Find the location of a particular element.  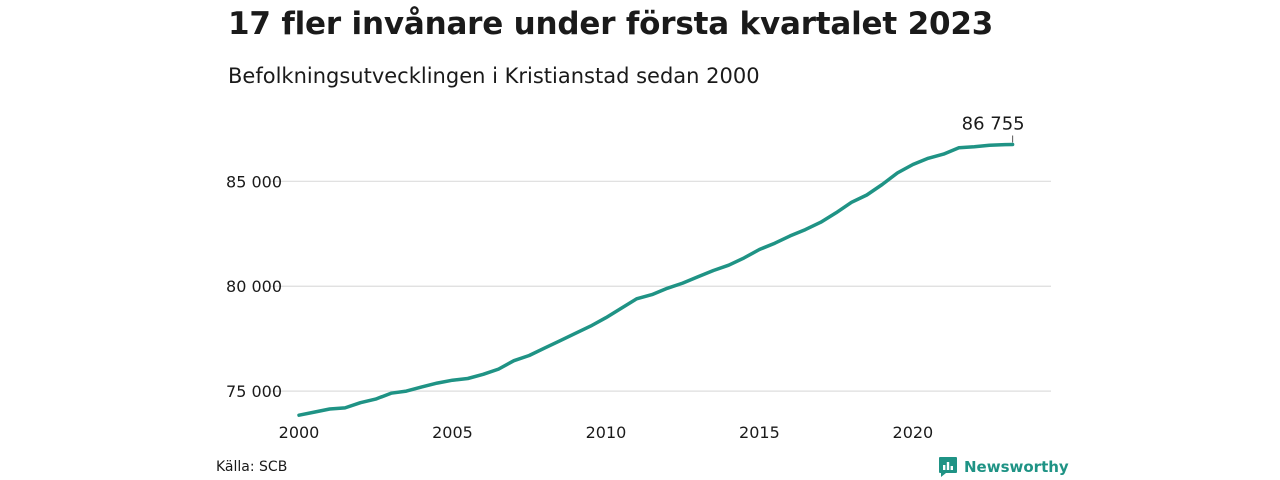

x-tick-label: 2010 is located at coordinates (606, 432).